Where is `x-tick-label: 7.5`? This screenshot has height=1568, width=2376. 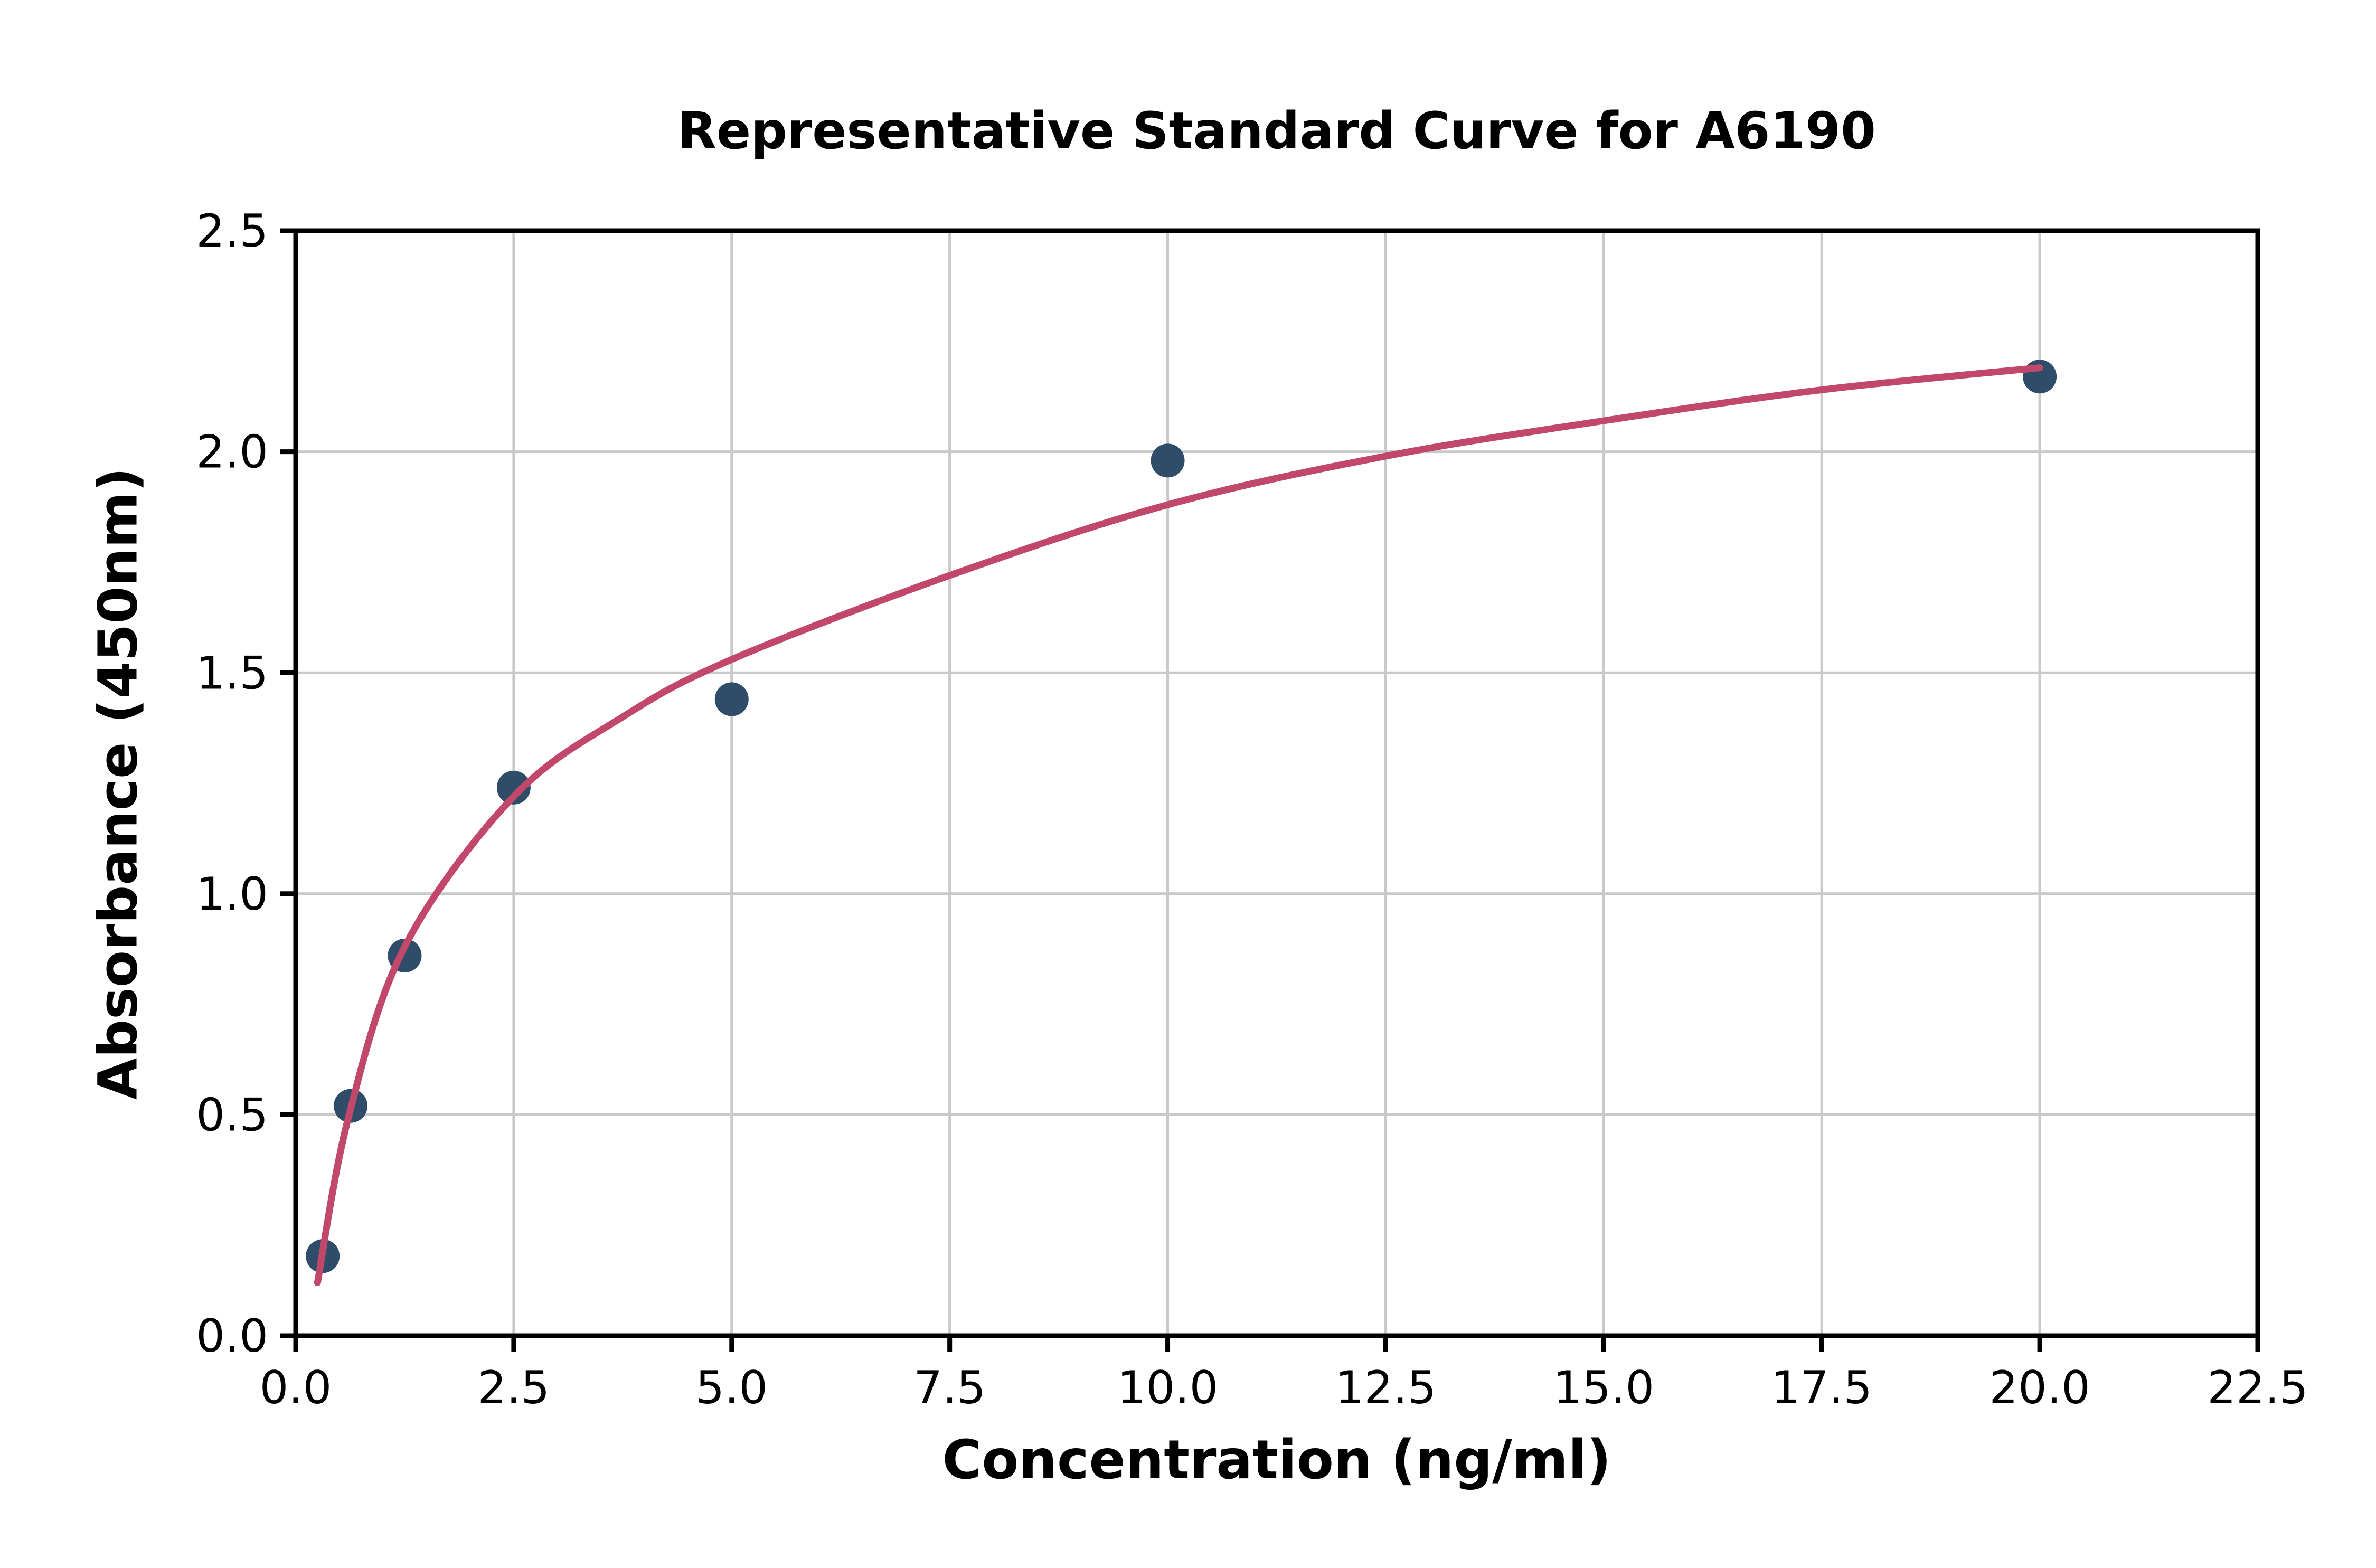
x-tick-label: 7.5 is located at coordinates (950, 1388).